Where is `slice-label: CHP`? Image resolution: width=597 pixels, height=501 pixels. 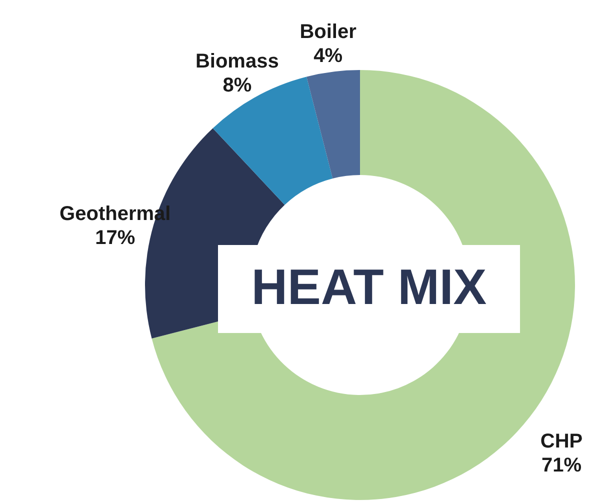 slice-label: CHP is located at coordinates (561, 441).